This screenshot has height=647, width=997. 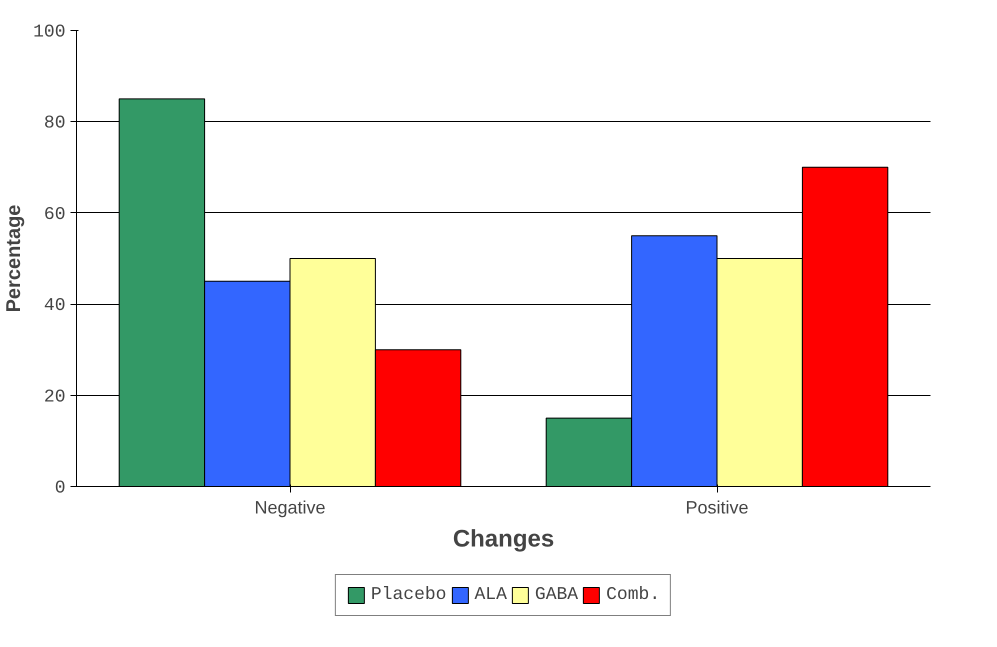 What do you see at coordinates (717, 508) in the screenshot?
I see `x-tick-label: Positive` at bounding box center [717, 508].